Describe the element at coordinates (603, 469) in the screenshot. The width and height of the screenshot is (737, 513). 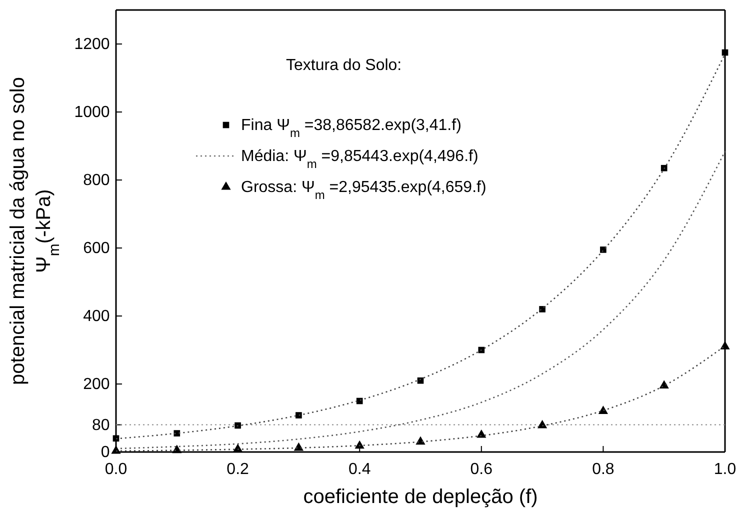
I see `x-tick-label: 0.8` at that location.